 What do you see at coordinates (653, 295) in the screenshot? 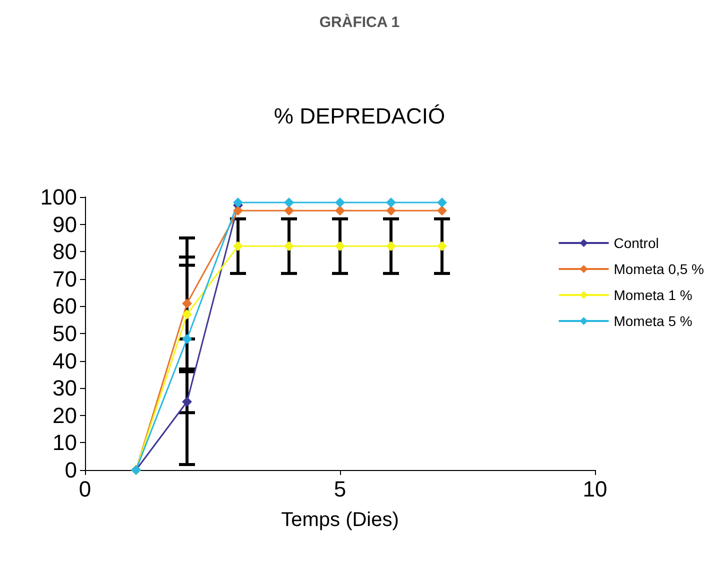
I see `legend-label: Mometa 1 %` at bounding box center [653, 295].